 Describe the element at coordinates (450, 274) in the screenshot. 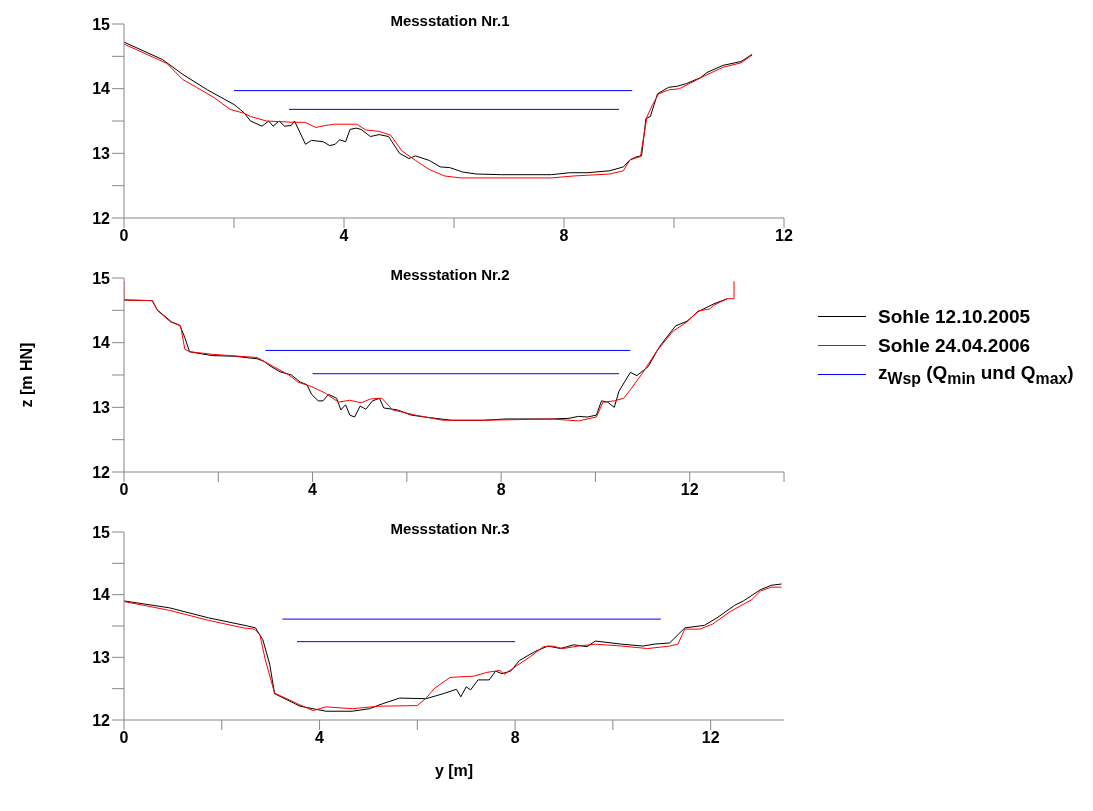

I see `chart-title: Messstation Nr.2` at that location.